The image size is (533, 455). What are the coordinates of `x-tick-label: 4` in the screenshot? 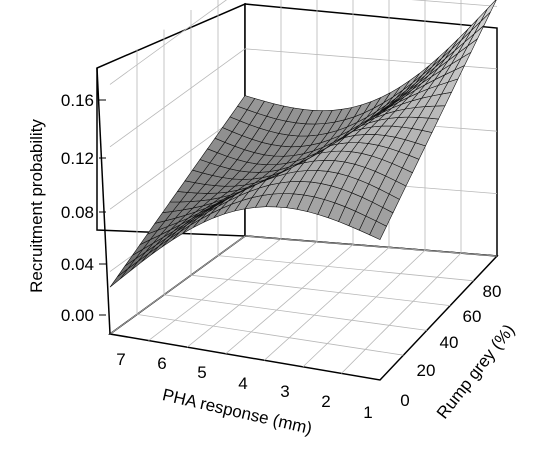 It's located at (242, 383).